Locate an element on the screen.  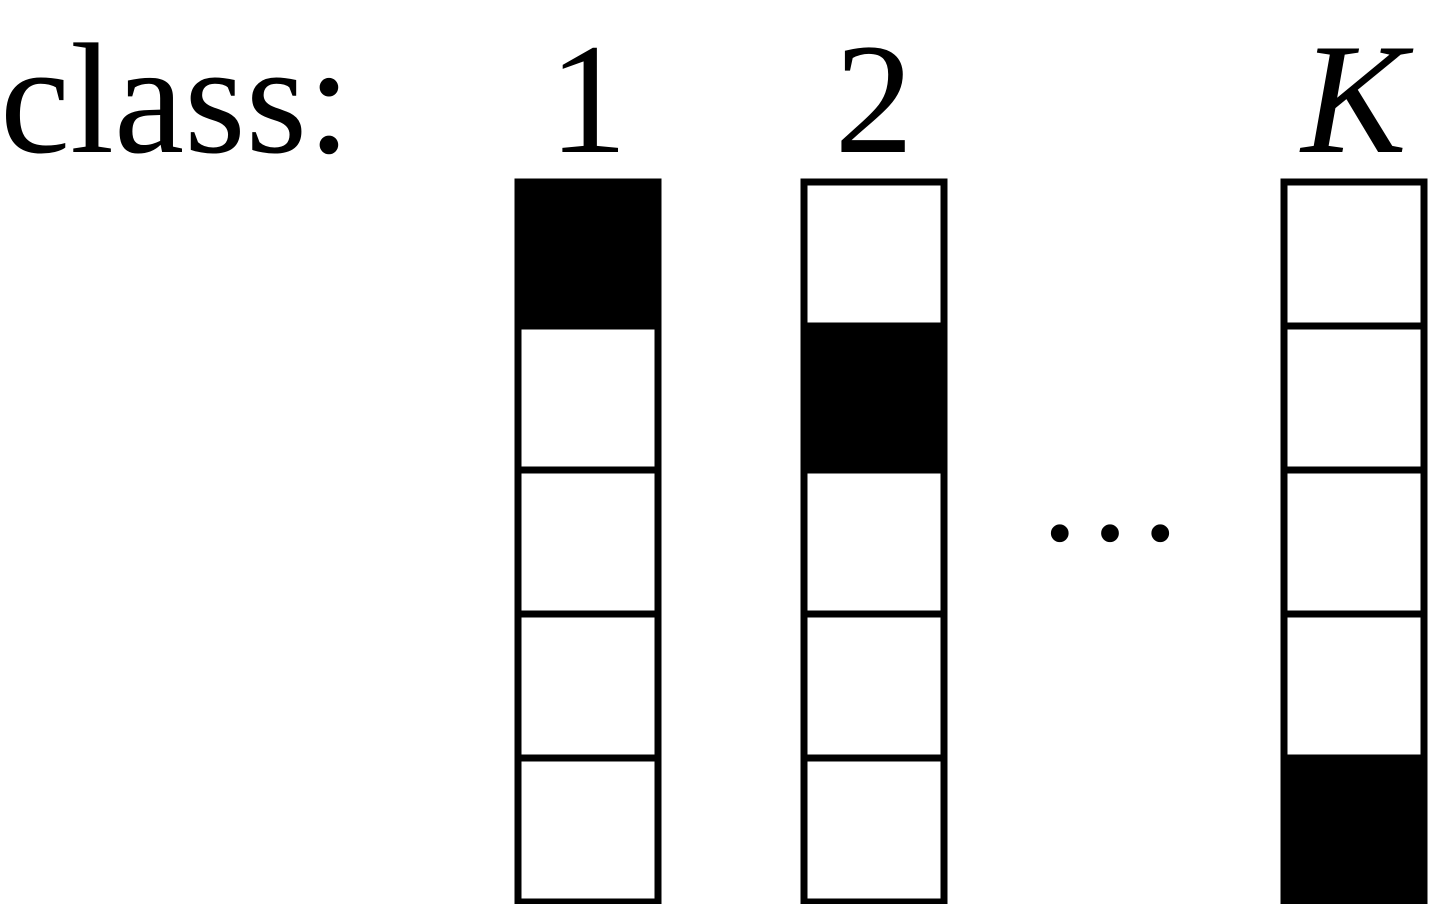
vector-column-2: 2 is located at coordinates (874, 458).